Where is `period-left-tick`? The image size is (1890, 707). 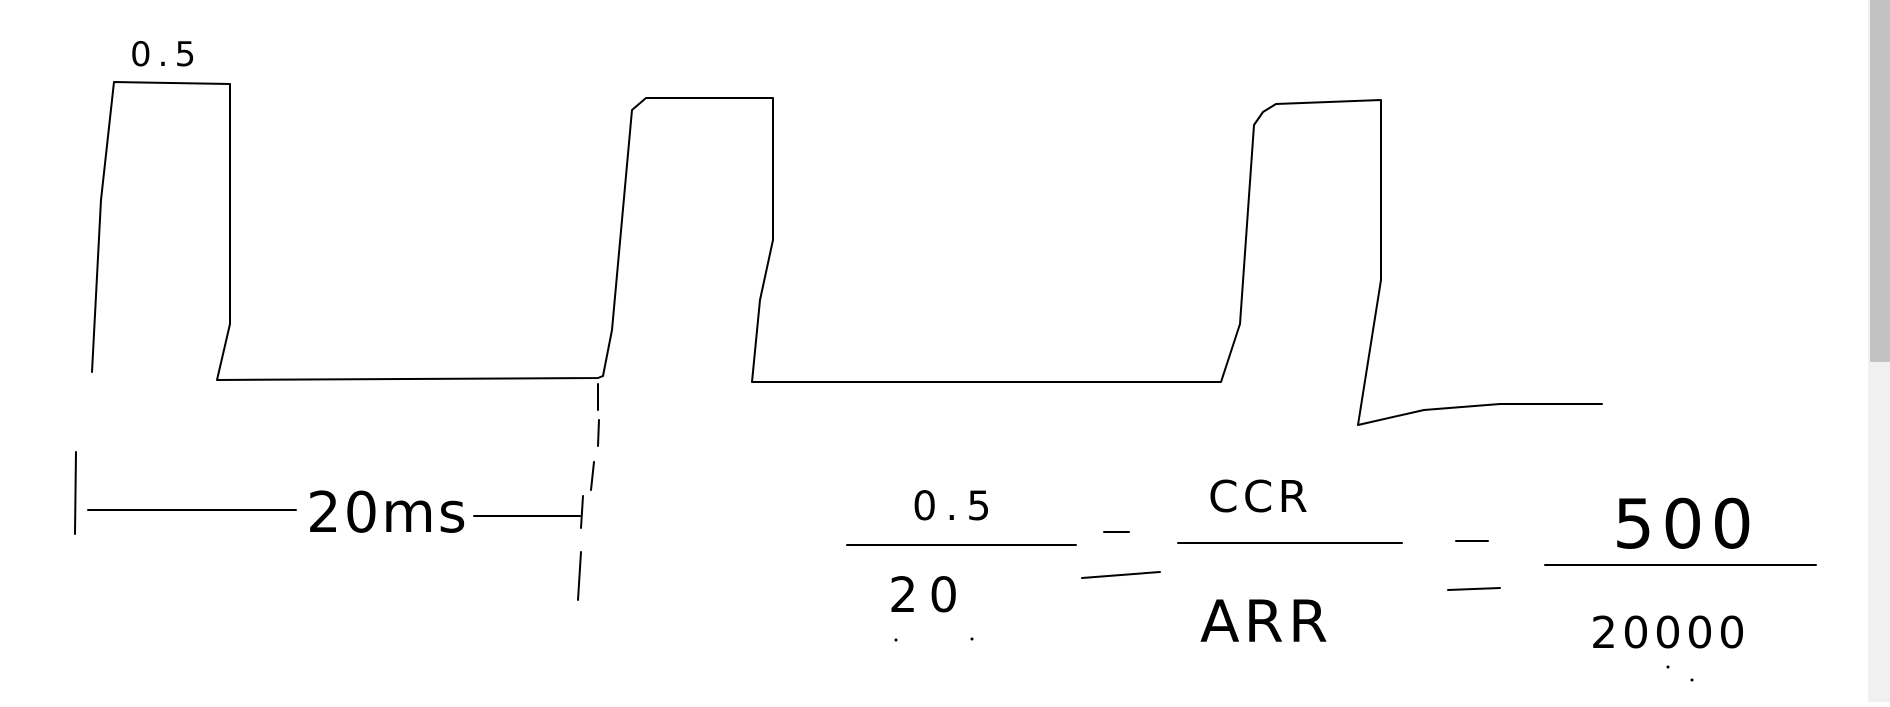 period-left-tick is located at coordinates (75, 493).